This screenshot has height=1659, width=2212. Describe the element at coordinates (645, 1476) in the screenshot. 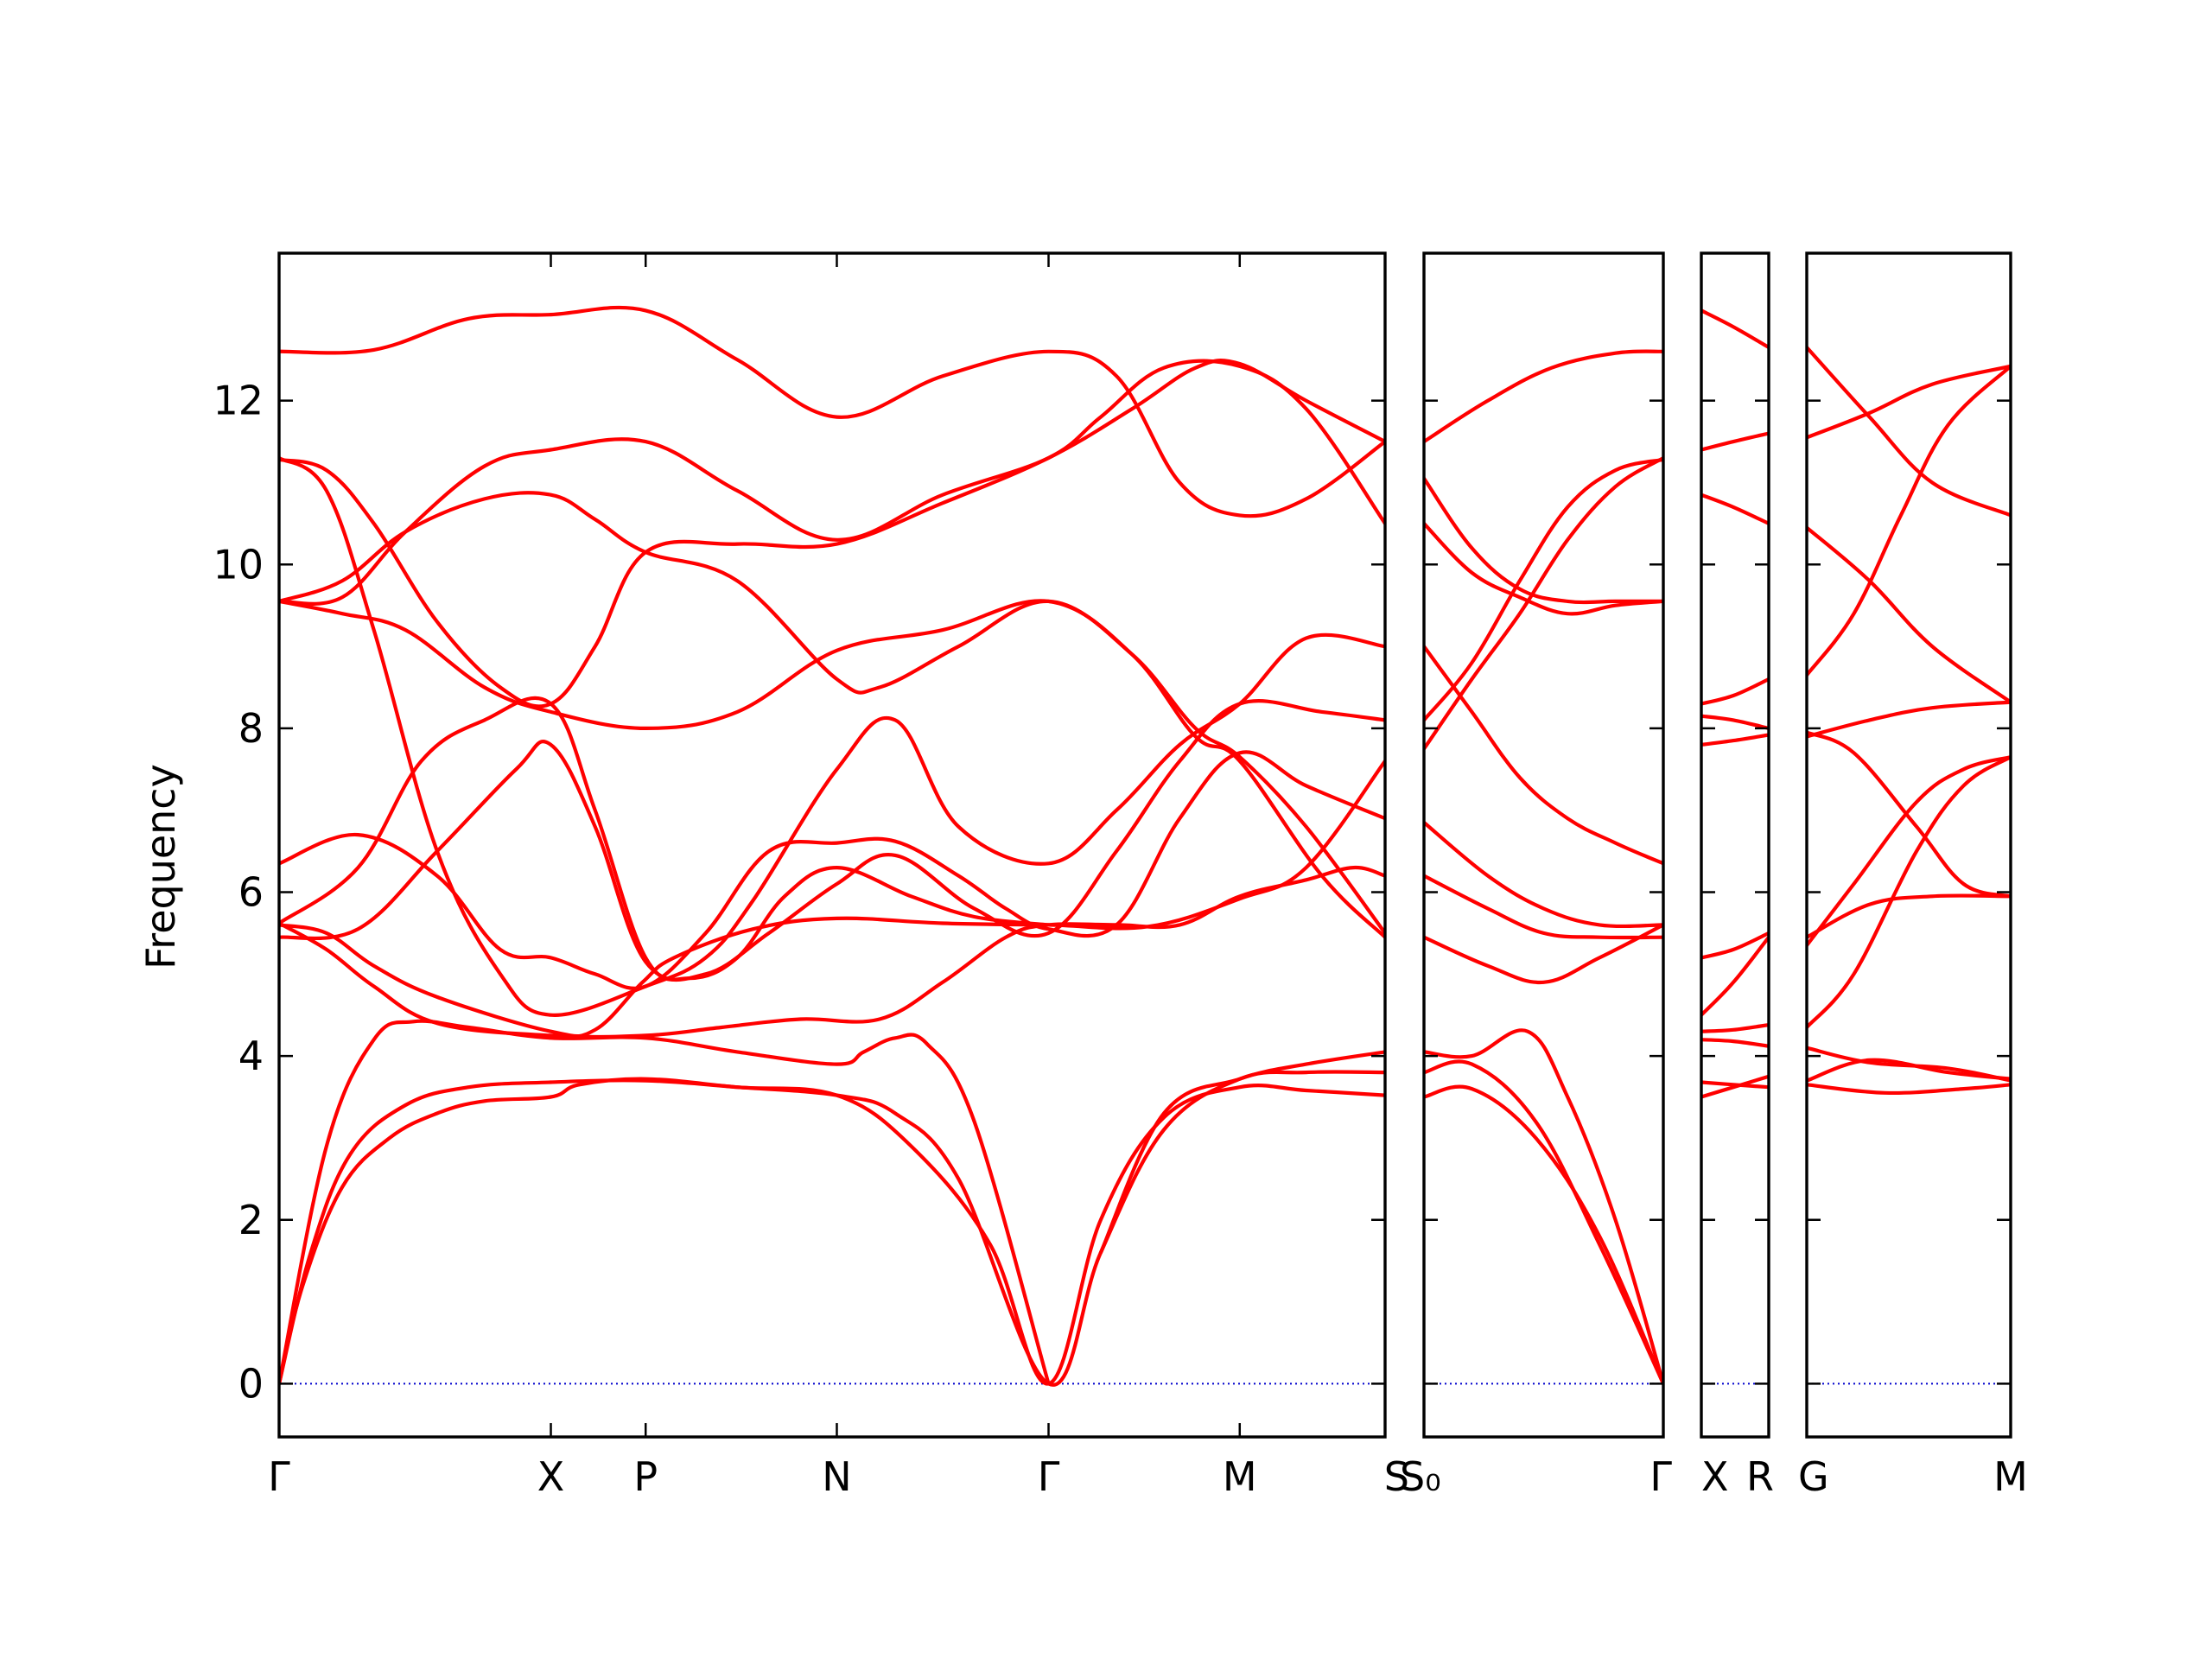

I see `x-tick-label: P` at that location.